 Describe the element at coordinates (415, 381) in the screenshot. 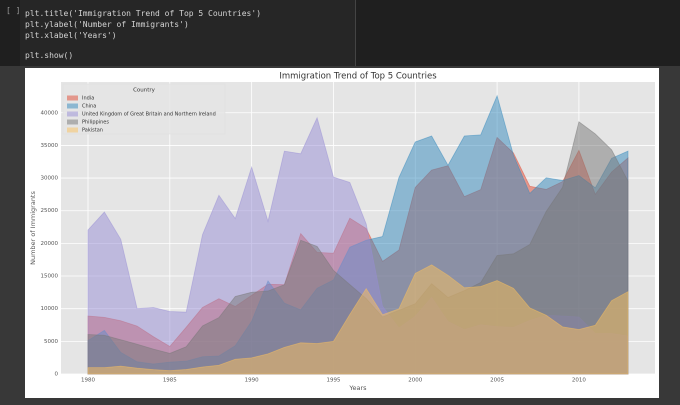

I see `x-tick-label: 2000` at that location.